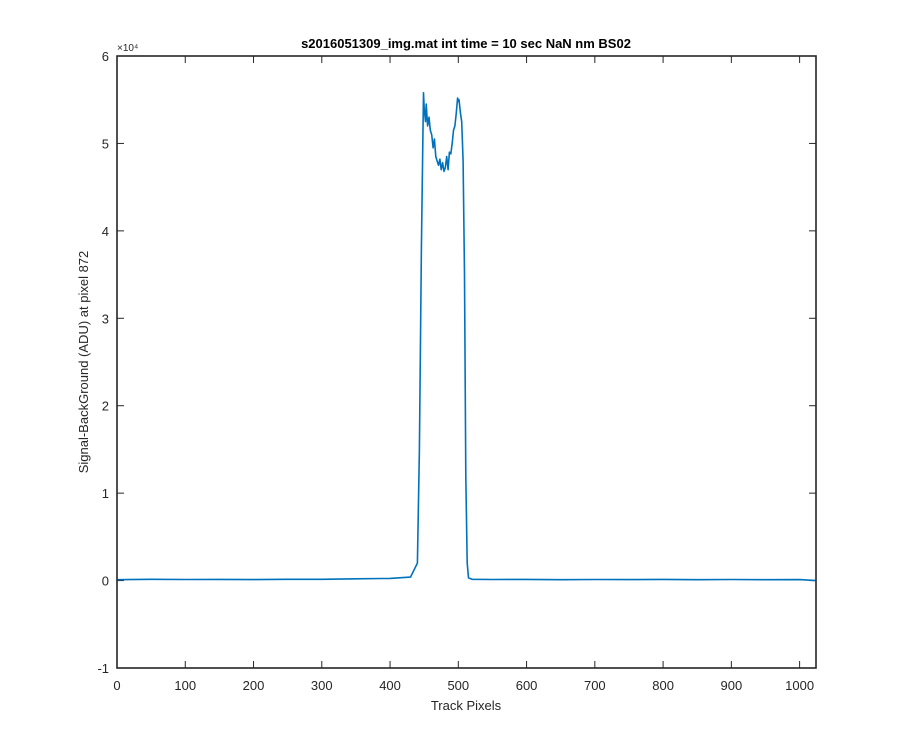 The height and width of the screenshot is (755, 900). Describe the element at coordinates (185, 685) in the screenshot. I see `x-tick-label: 100` at that location.